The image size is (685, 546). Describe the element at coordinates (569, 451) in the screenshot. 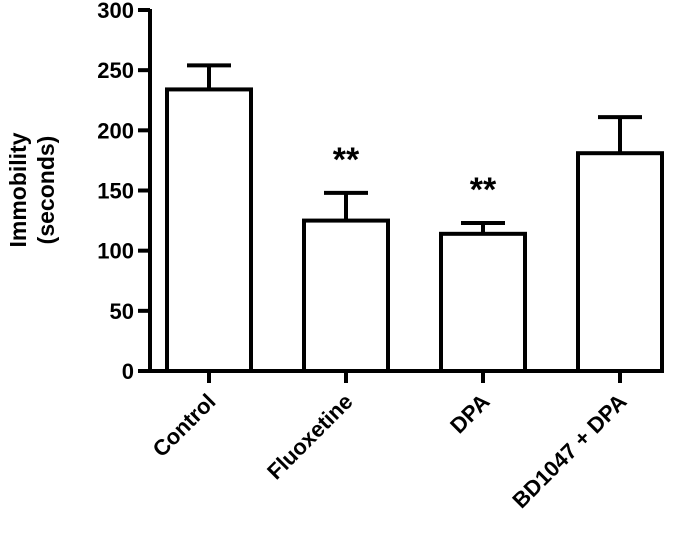

I see `x-category-label: BD1047 + DPA` at that location.